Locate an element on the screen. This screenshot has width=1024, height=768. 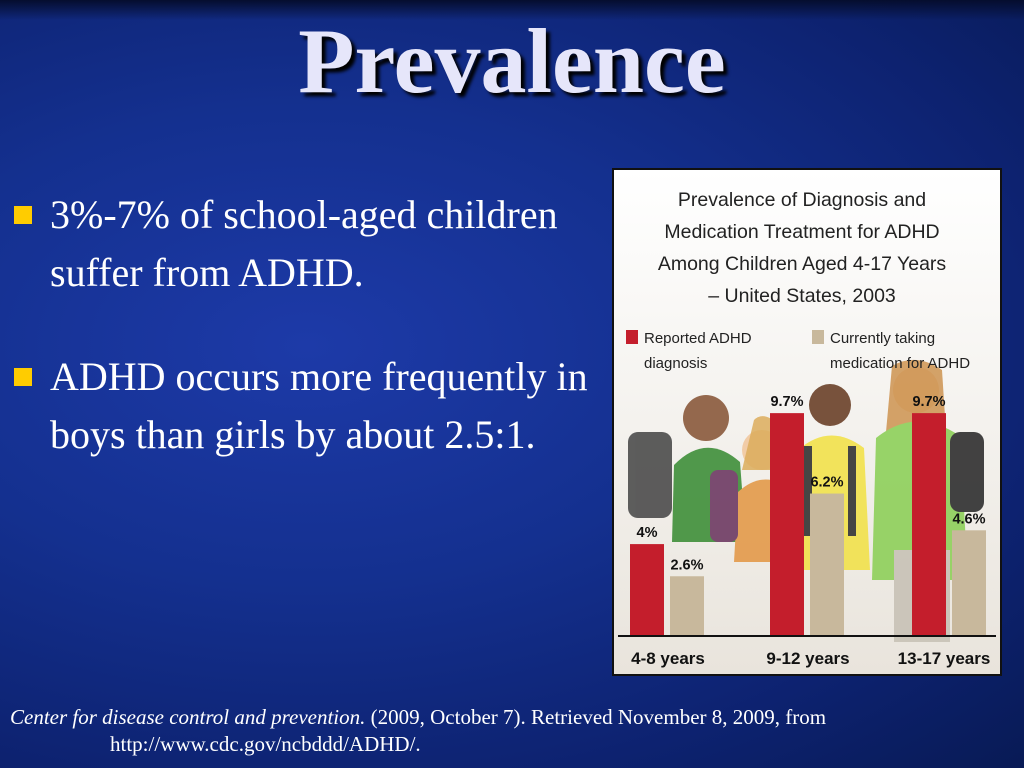
data-label: 4% is located at coordinates (647, 533).